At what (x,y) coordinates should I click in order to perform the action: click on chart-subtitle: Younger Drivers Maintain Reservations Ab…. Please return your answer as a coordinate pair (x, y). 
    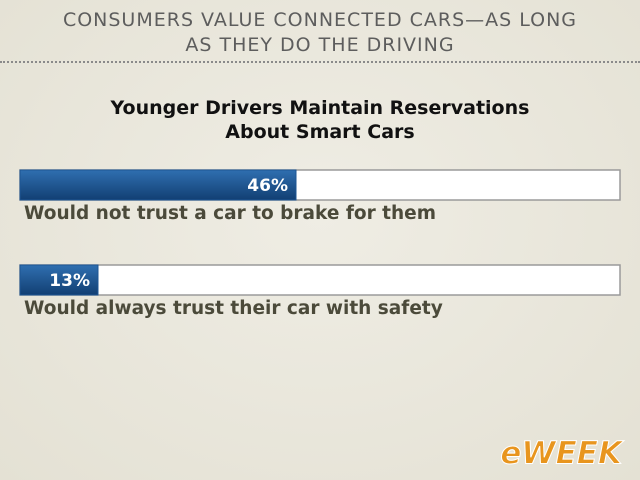
    Looking at the image, I should click on (320, 120).